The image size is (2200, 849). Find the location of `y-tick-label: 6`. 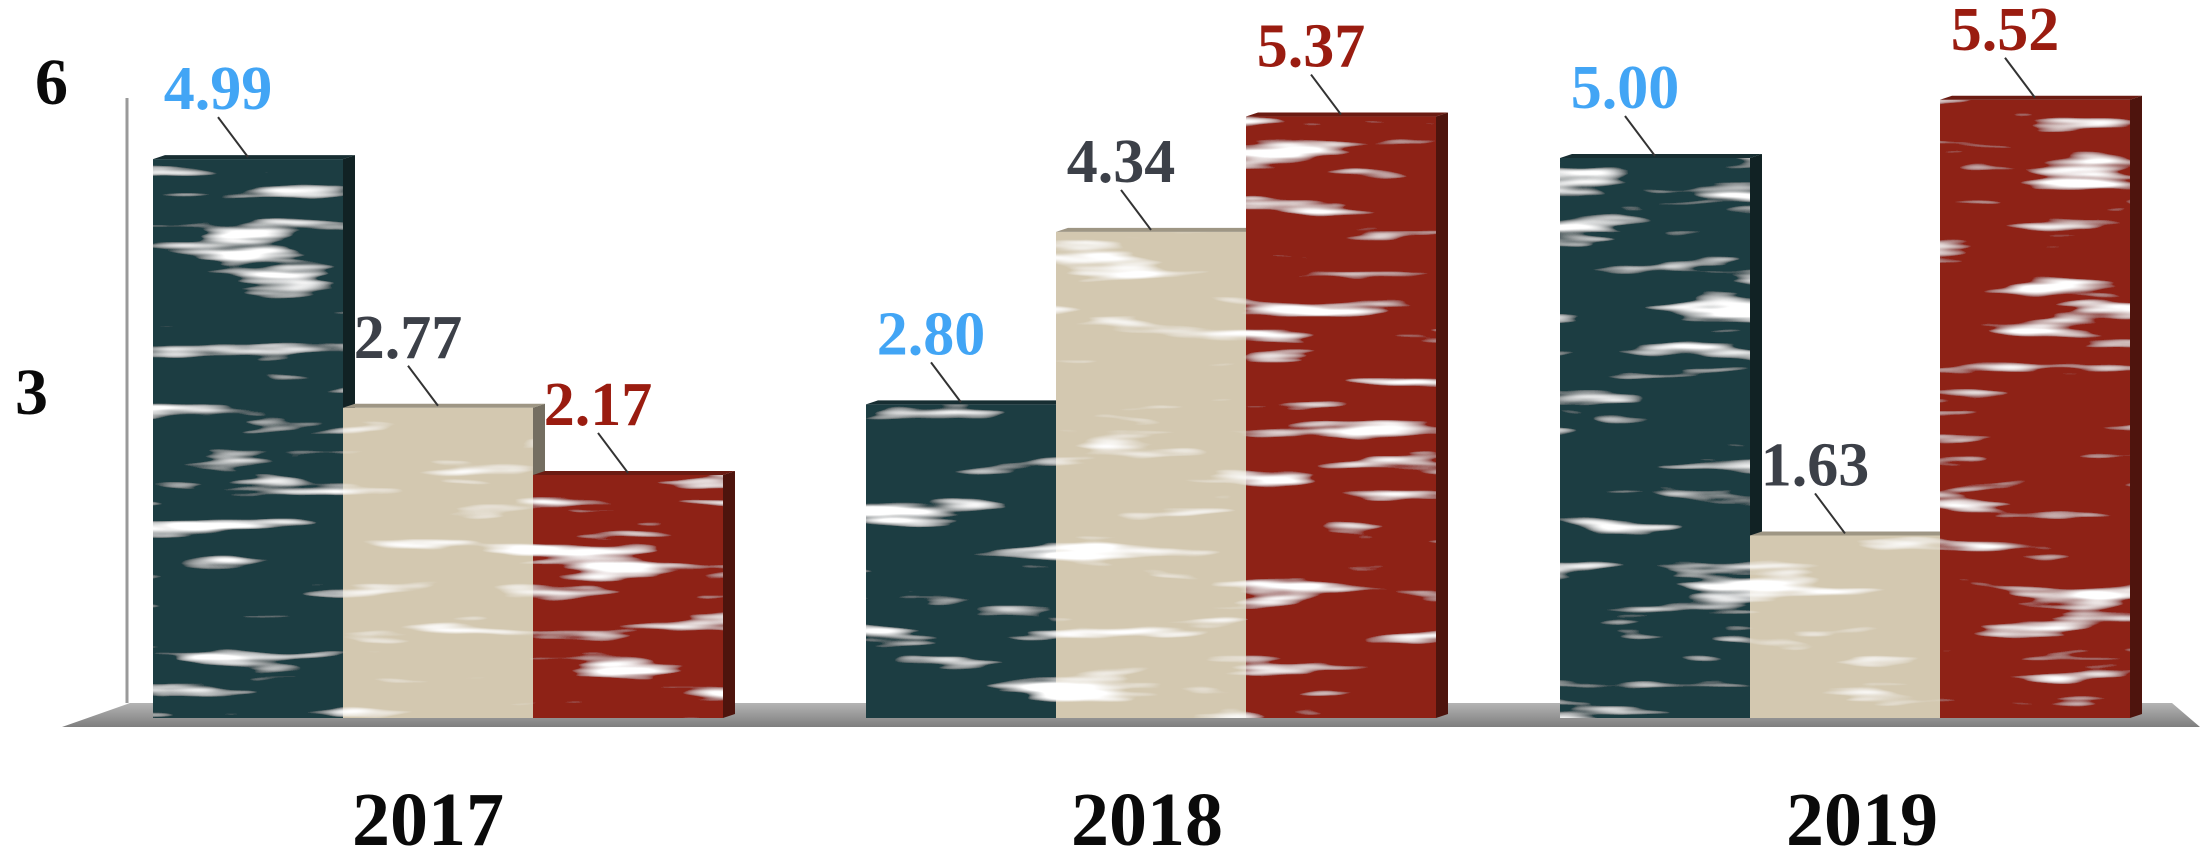

y-tick-label: 6 is located at coordinates (51, 82).